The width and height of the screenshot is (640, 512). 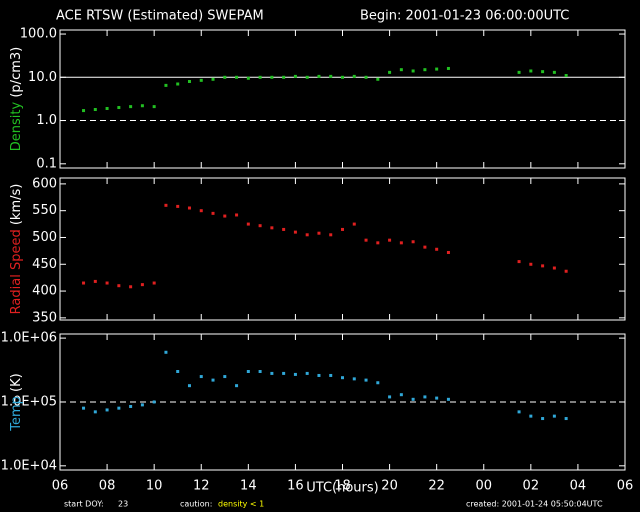 What do you see at coordinates (46, 120) in the screenshot?
I see `y-tick-label: 1.0` at bounding box center [46, 120].